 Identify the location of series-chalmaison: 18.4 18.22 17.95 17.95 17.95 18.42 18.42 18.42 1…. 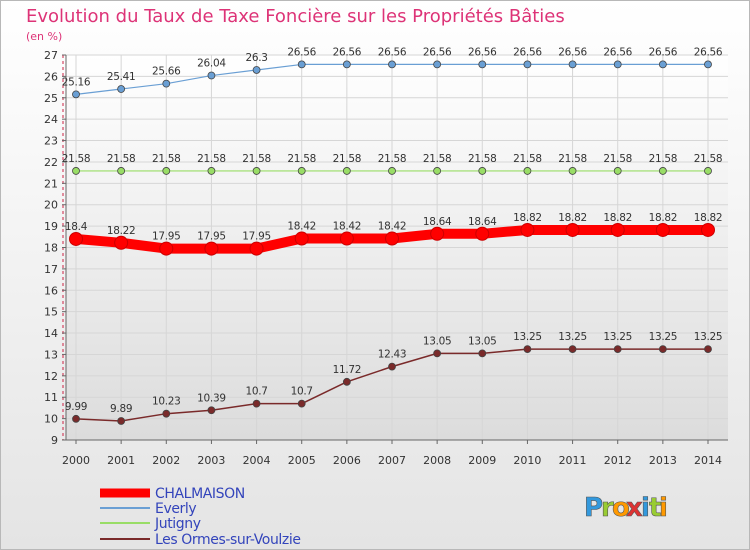
(394, 234).